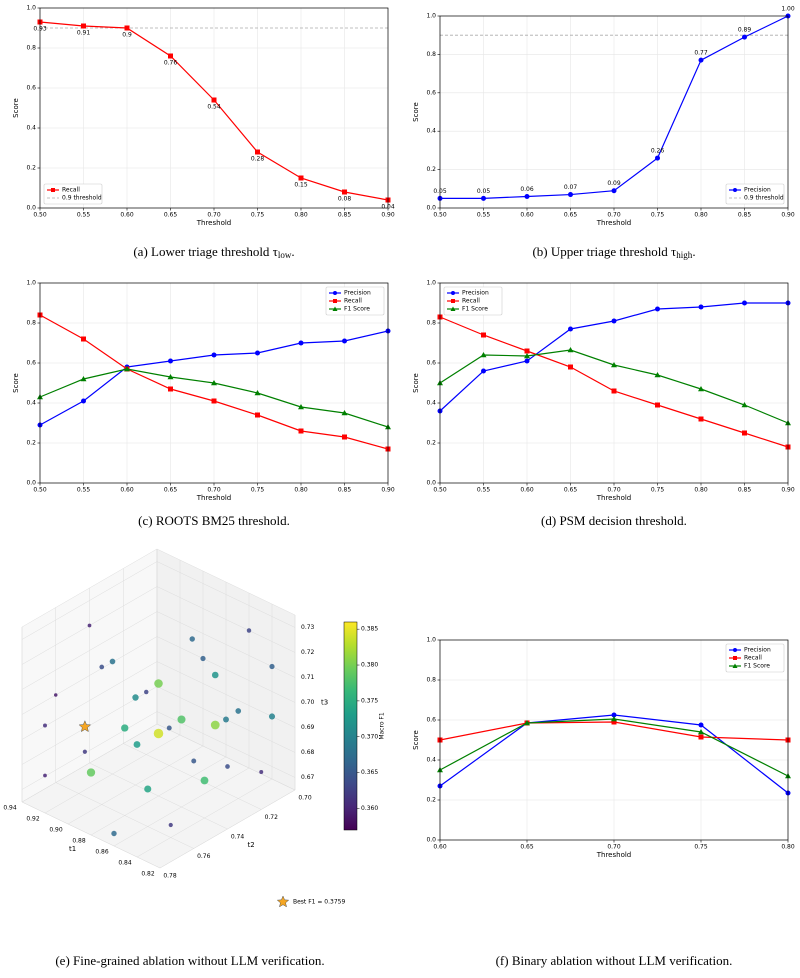 This screenshot has height=978, width=800. Describe the element at coordinates (71, 190) in the screenshot. I see `legend-label: Recall` at that location.